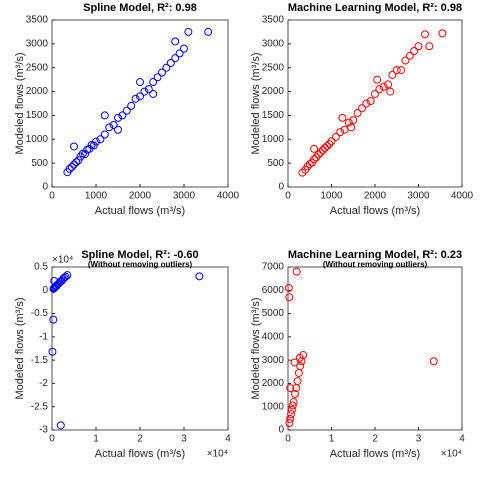  What do you see at coordinates (375, 439) in the screenshot?
I see `x-tick-label: 2` at bounding box center [375, 439].